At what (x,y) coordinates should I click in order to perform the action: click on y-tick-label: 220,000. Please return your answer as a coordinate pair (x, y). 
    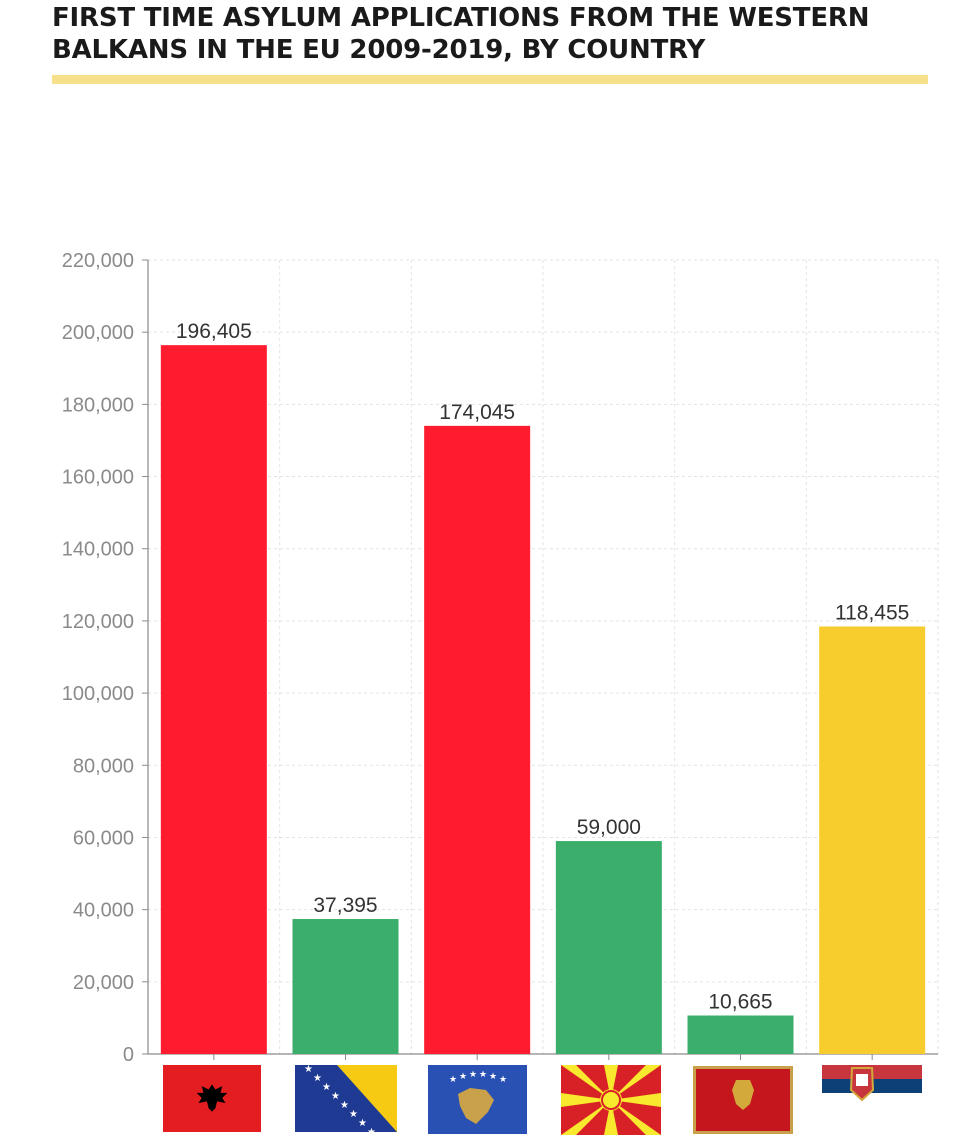
    Looking at the image, I should click on (98, 261).